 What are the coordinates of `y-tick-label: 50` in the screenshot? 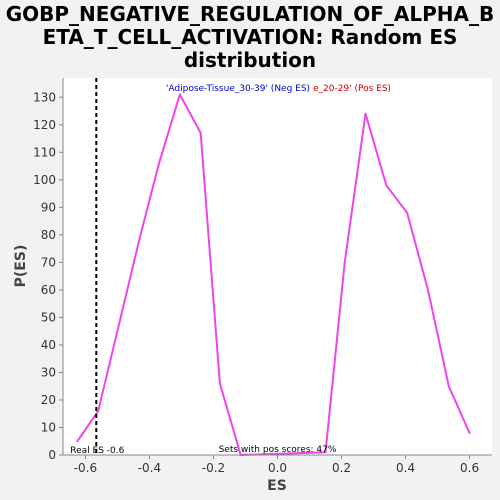 It's located at (48, 317).